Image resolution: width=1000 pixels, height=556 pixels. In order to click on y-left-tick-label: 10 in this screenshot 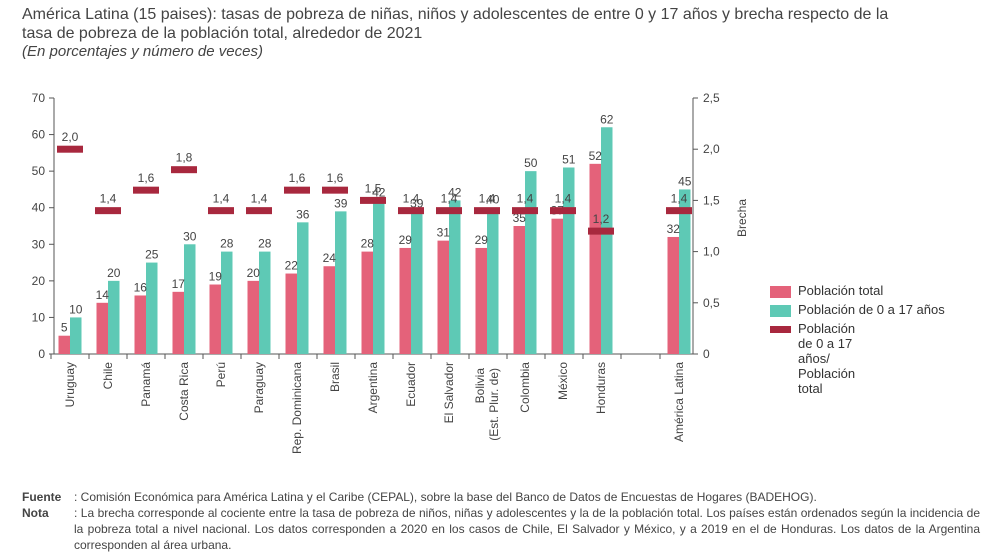, I will do `click(39, 317)`.